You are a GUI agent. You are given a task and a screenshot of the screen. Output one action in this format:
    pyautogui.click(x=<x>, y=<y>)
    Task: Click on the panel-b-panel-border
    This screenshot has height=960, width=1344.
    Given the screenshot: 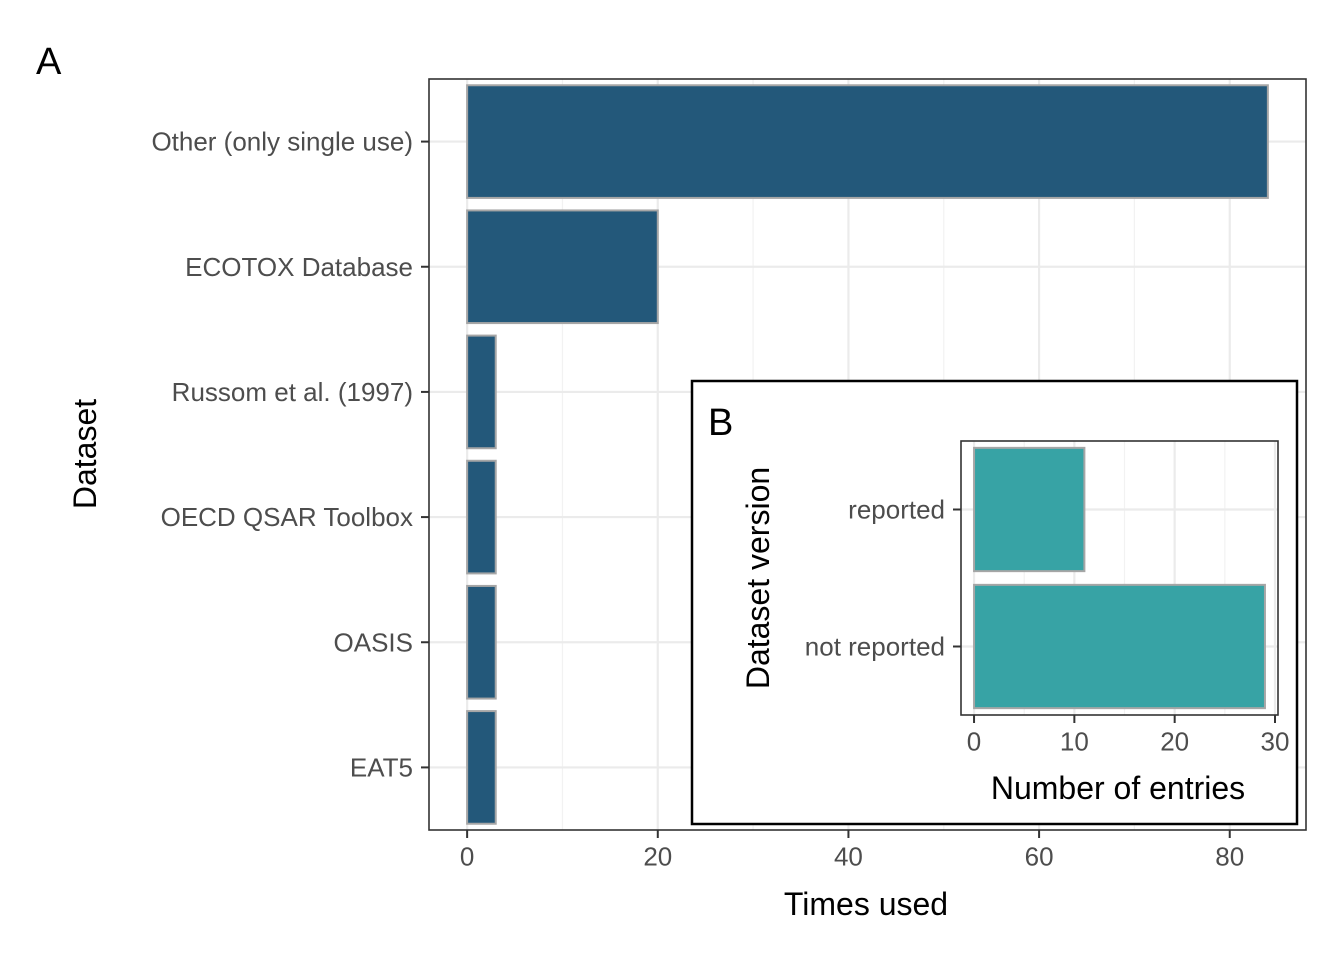 What is the action you would take?
    pyautogui.click(x=1119, y=578)
    